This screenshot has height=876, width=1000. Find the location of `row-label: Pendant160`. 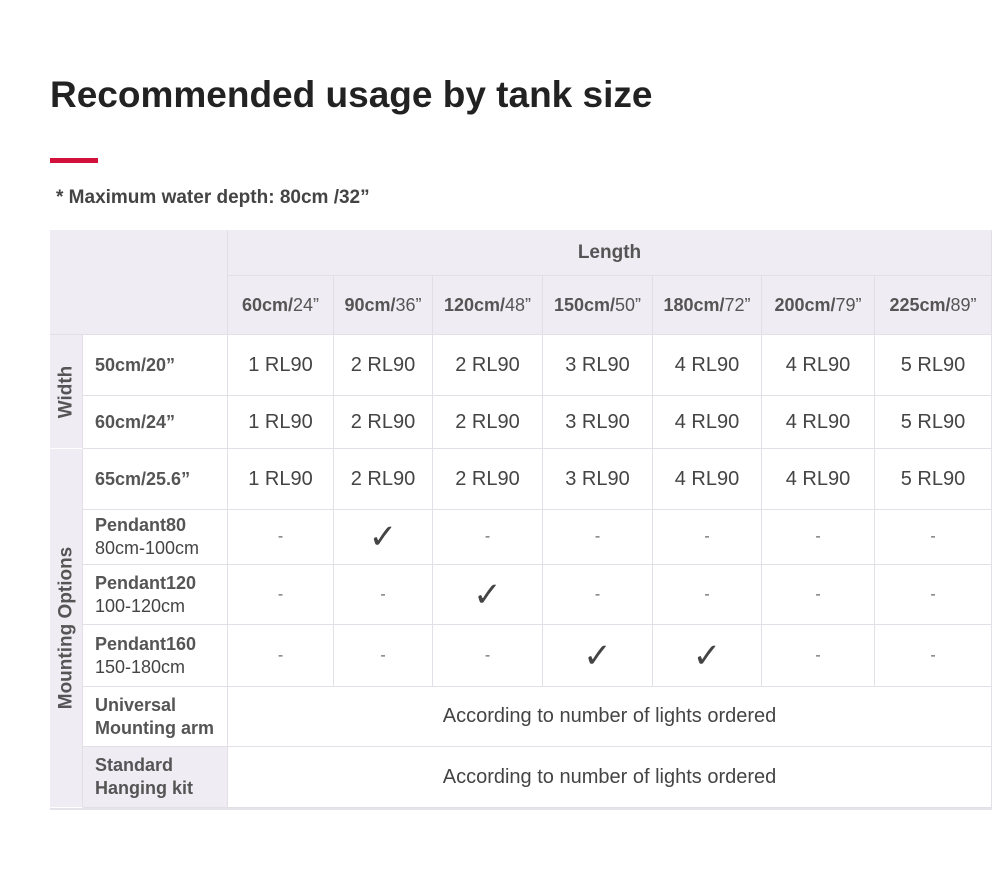

row-label: Pendant160 is located at coordinates (146, 643).